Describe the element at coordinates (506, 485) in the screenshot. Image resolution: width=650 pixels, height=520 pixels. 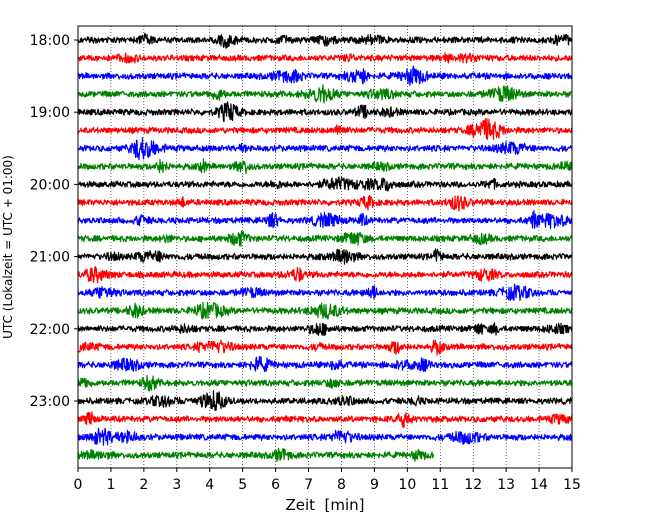
I see `x-tick-label: 13` at that location.